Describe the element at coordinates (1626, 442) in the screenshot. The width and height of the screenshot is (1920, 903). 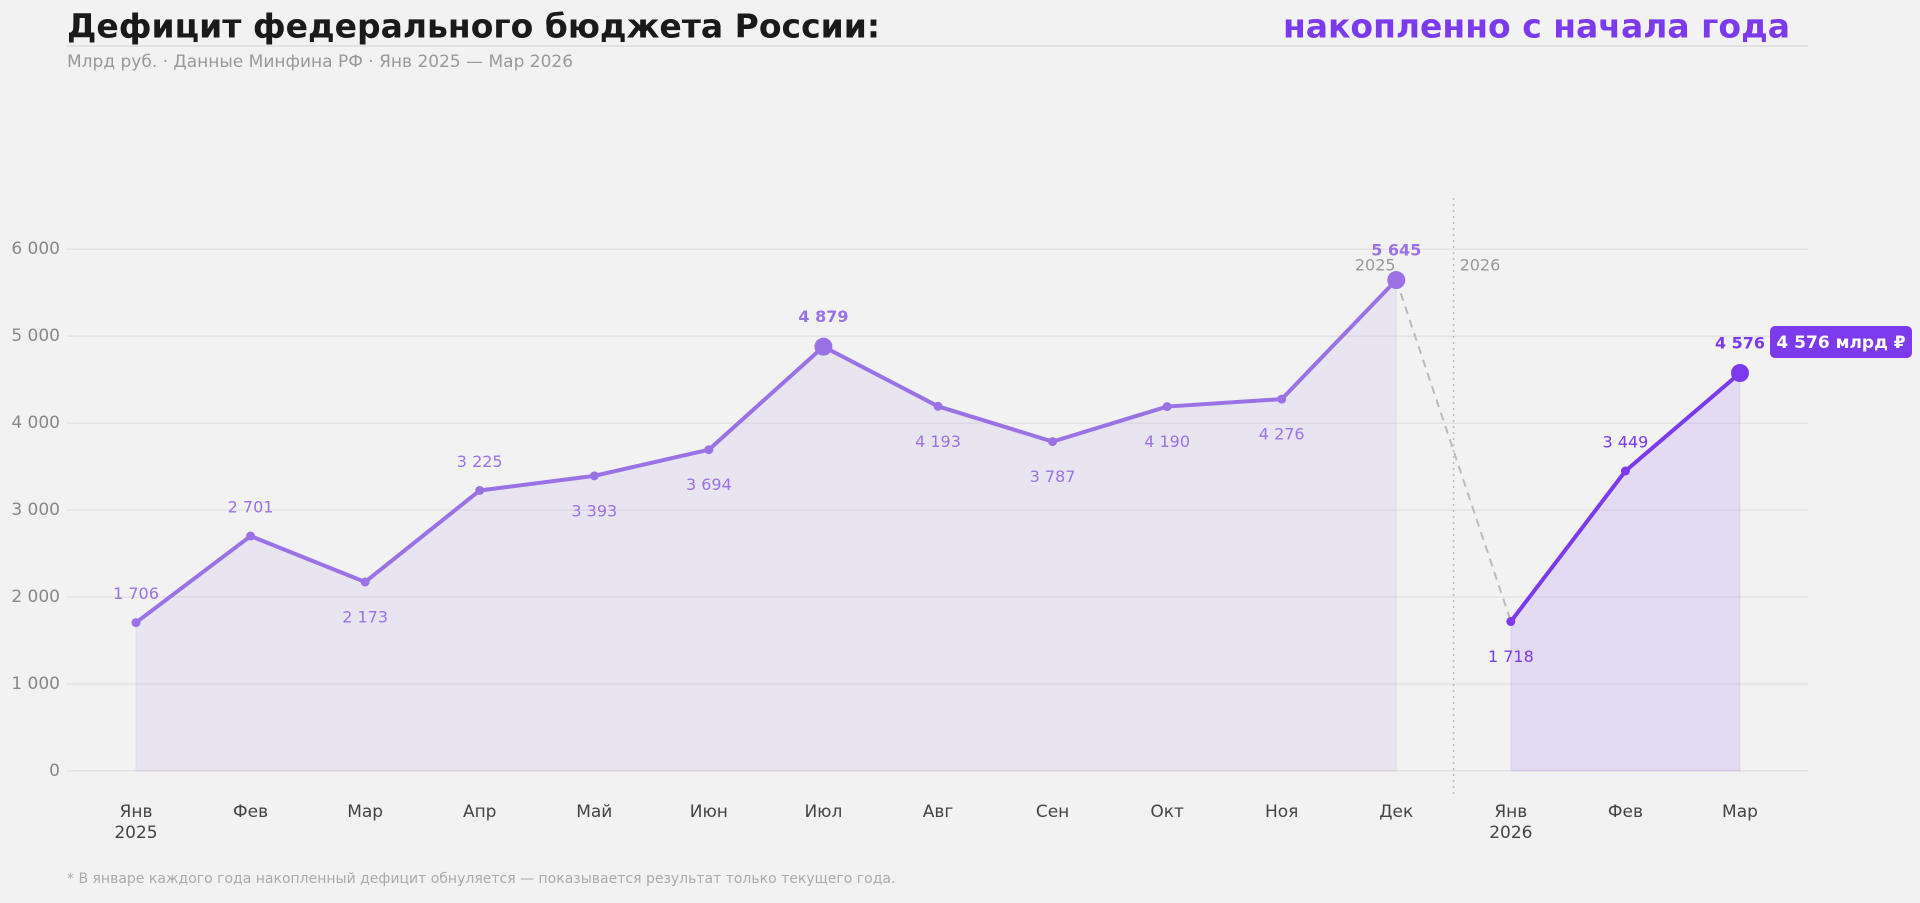
I see `data-label: 3 449` at that location.